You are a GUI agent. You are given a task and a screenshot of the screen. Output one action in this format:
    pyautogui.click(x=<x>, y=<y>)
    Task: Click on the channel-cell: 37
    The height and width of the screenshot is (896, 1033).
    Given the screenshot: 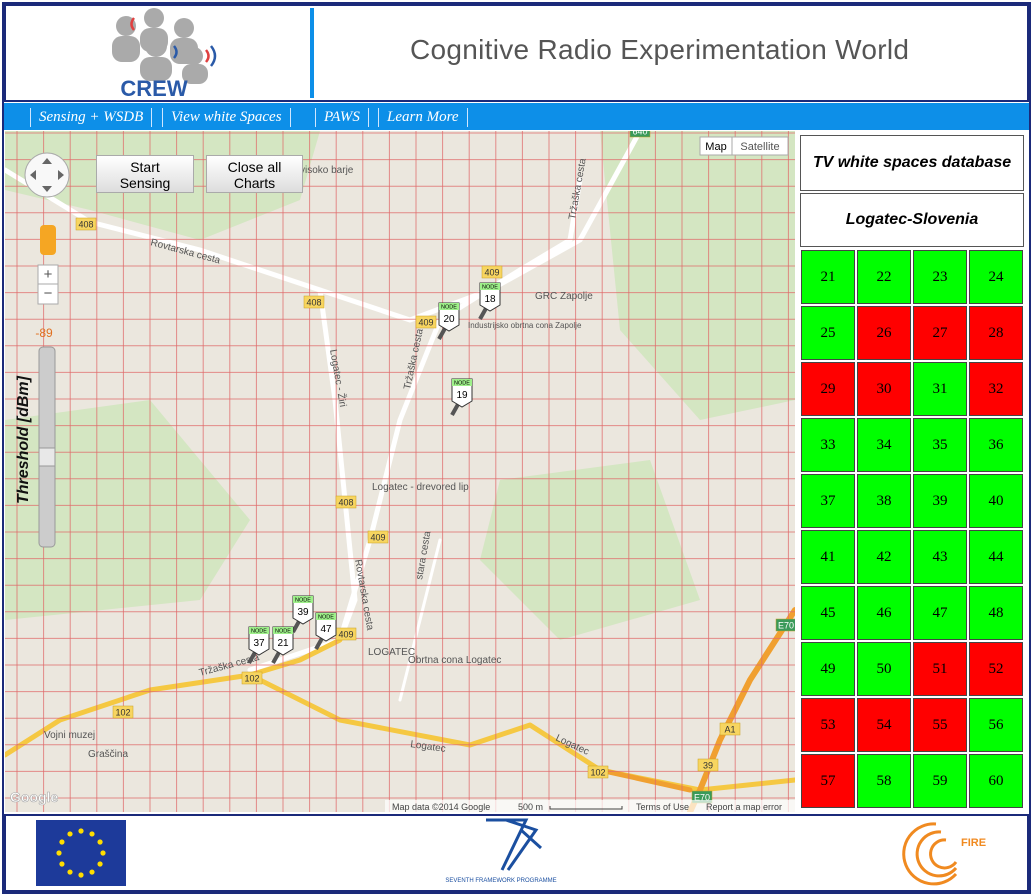 What is the action you would take?
    pyautogui.click(x=828, y=501)
    